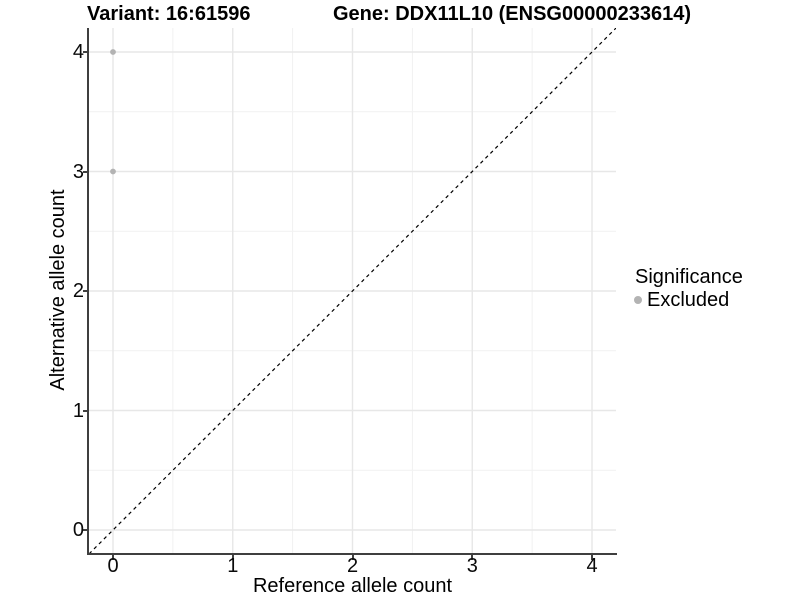 The width and height of the screenshot is (800, 600). Describe the element at coordinates (472, 566) in the screenshot. I see `x-tick-label: 3` at that location.